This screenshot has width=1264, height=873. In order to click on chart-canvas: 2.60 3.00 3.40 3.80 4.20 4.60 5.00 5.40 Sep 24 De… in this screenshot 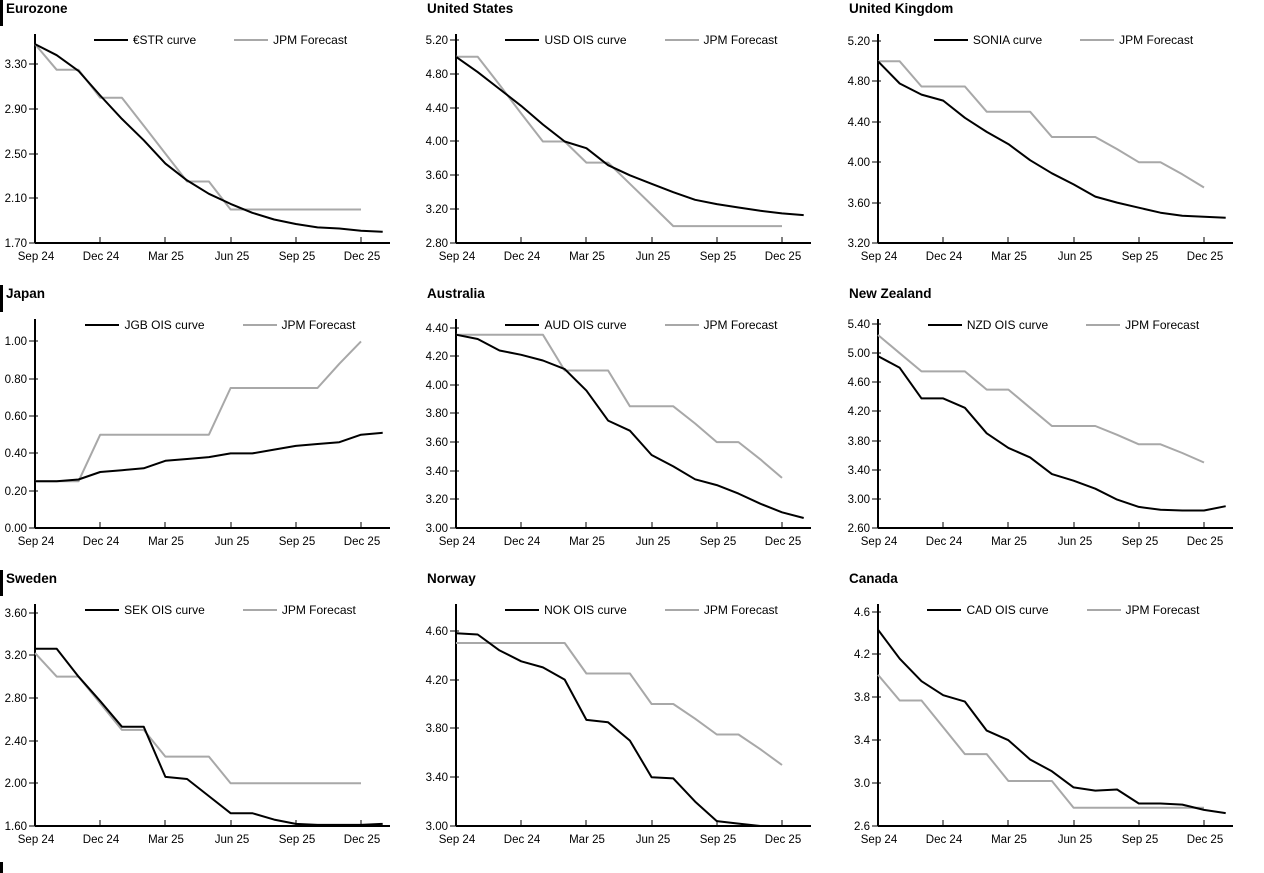, I will do `click(1040, 433)`.